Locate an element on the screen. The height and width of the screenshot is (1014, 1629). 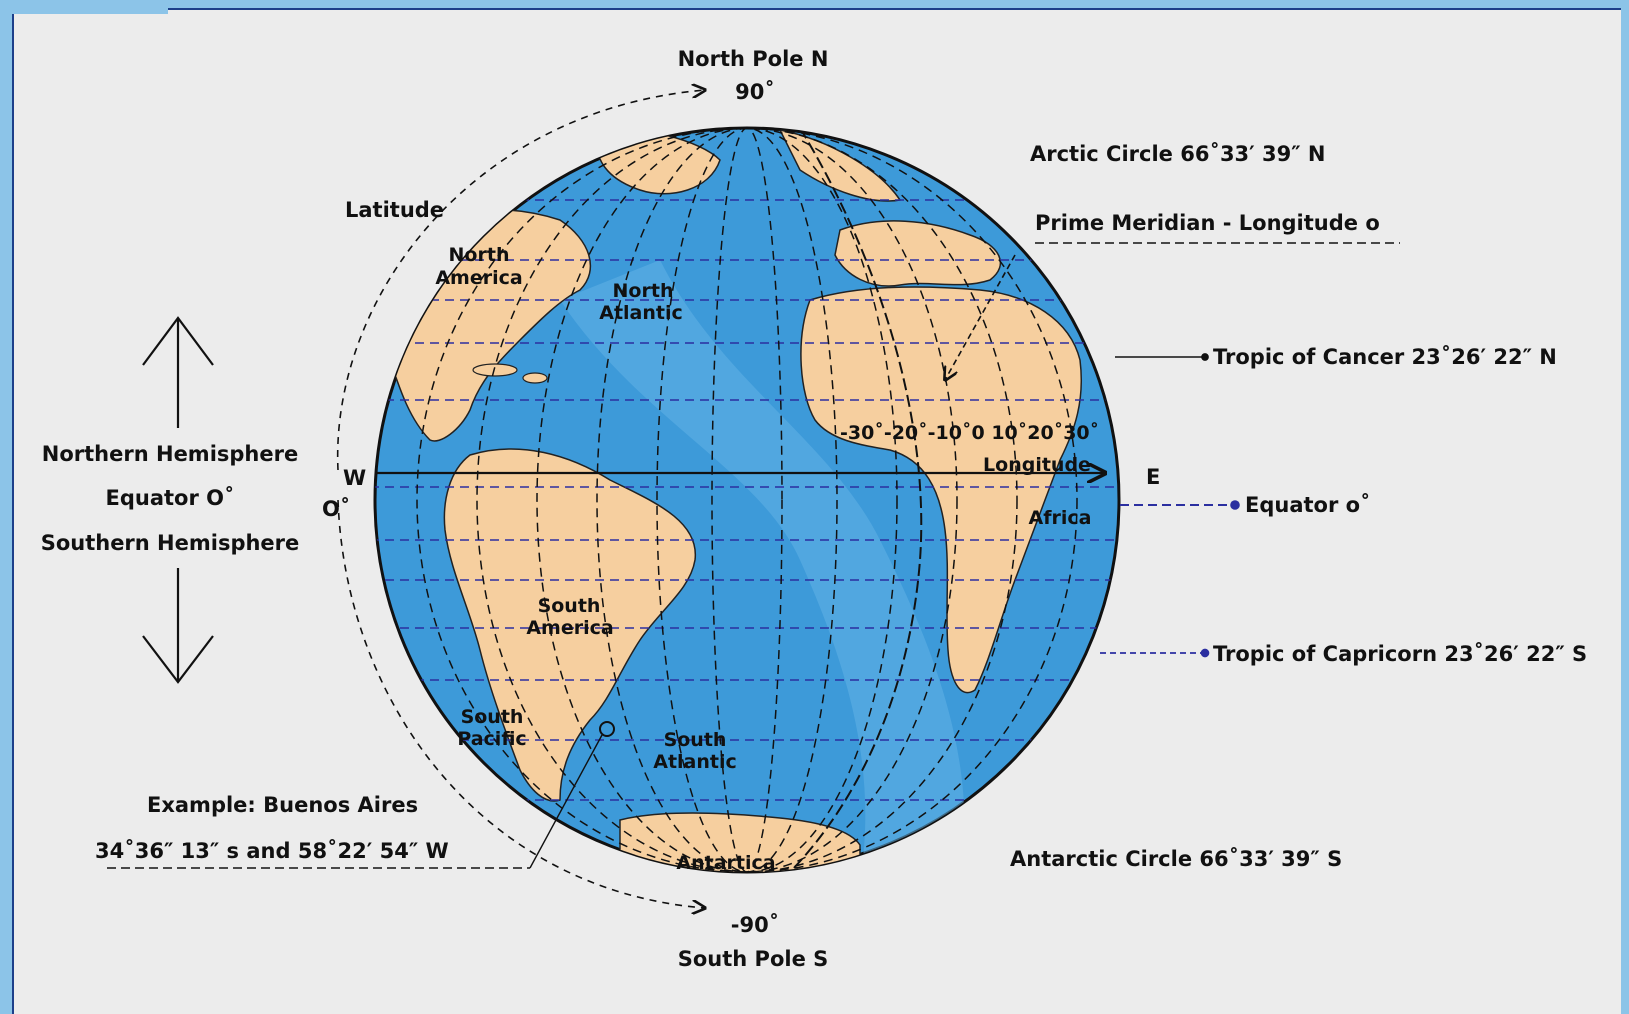
arrow-north-head-icon is located at coordinates (178, 341).